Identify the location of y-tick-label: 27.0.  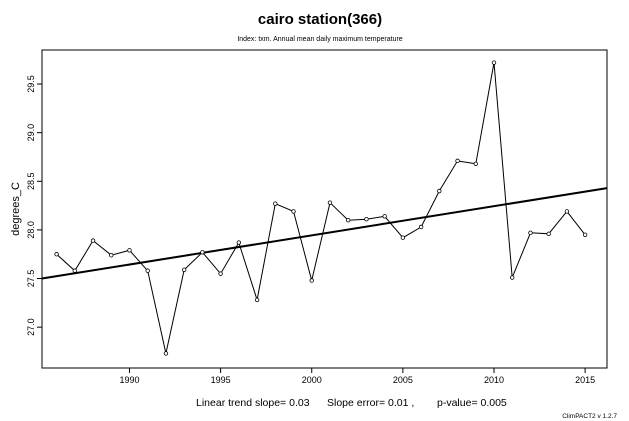
(31, 327).